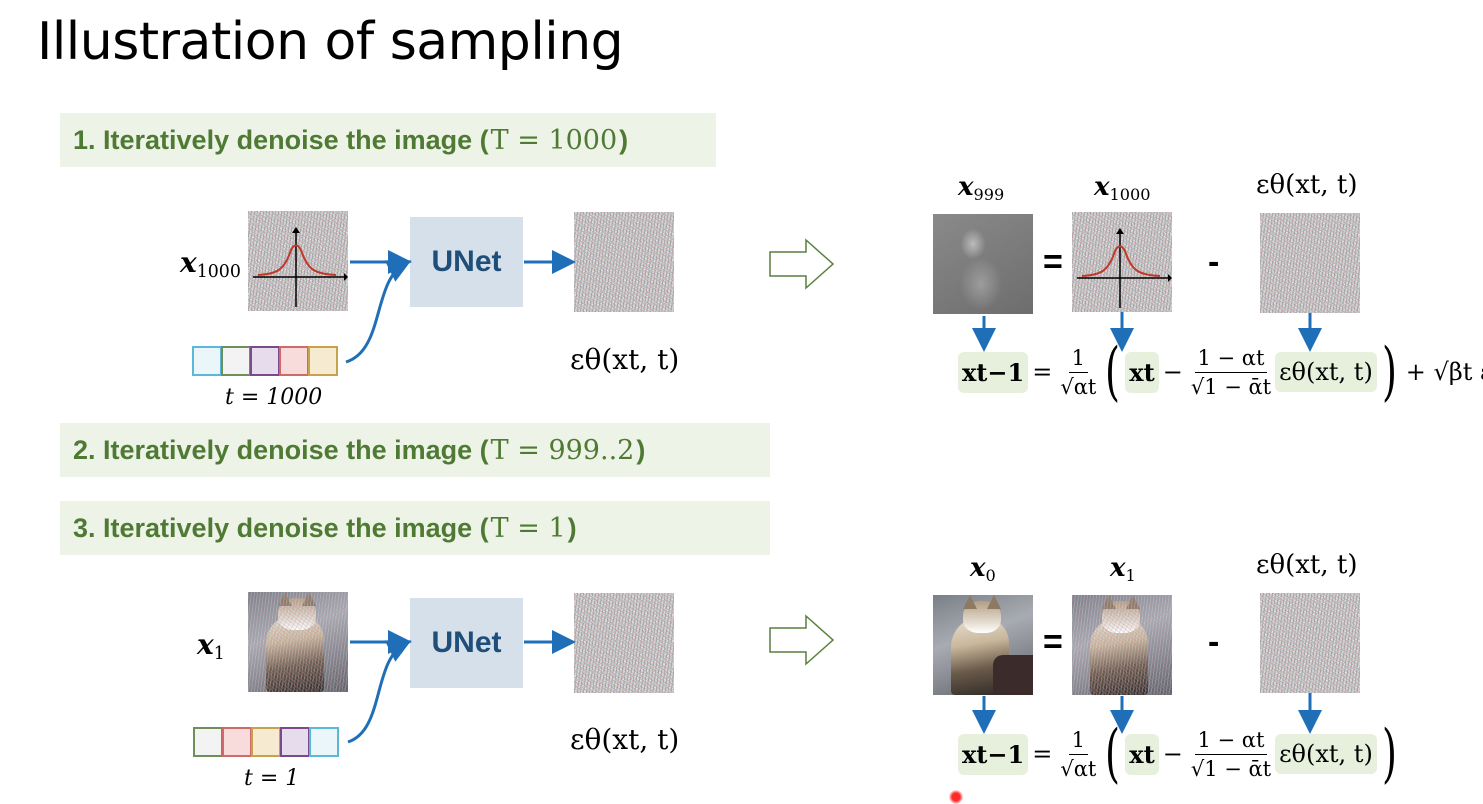 The height and width of the screenshot is (804, 1483). Describe the element at coordinates (378, 312) in the screenshot. I see `top-arrow-t-to-unet` at that location.